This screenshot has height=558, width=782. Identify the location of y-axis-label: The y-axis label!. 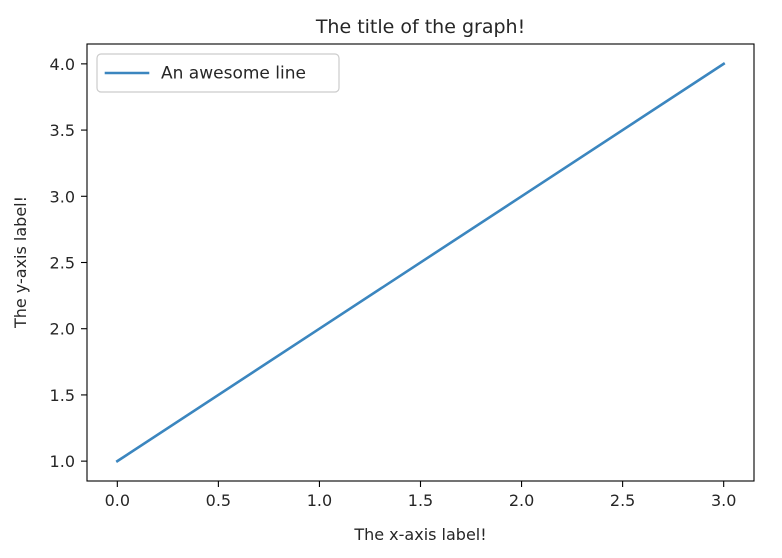
(20, 262).